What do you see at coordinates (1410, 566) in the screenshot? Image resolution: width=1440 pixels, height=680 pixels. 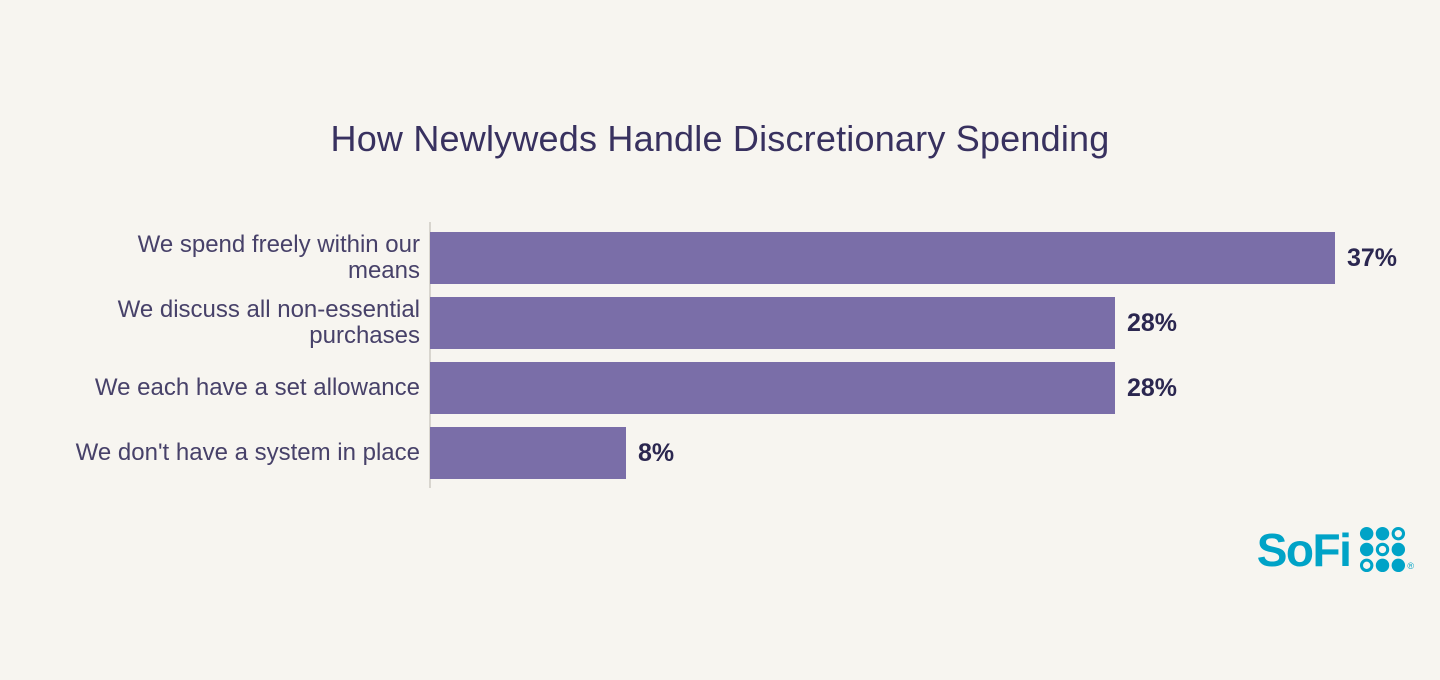 I see `registered-mark-icon: ®` at bounding box center [1410, 566].